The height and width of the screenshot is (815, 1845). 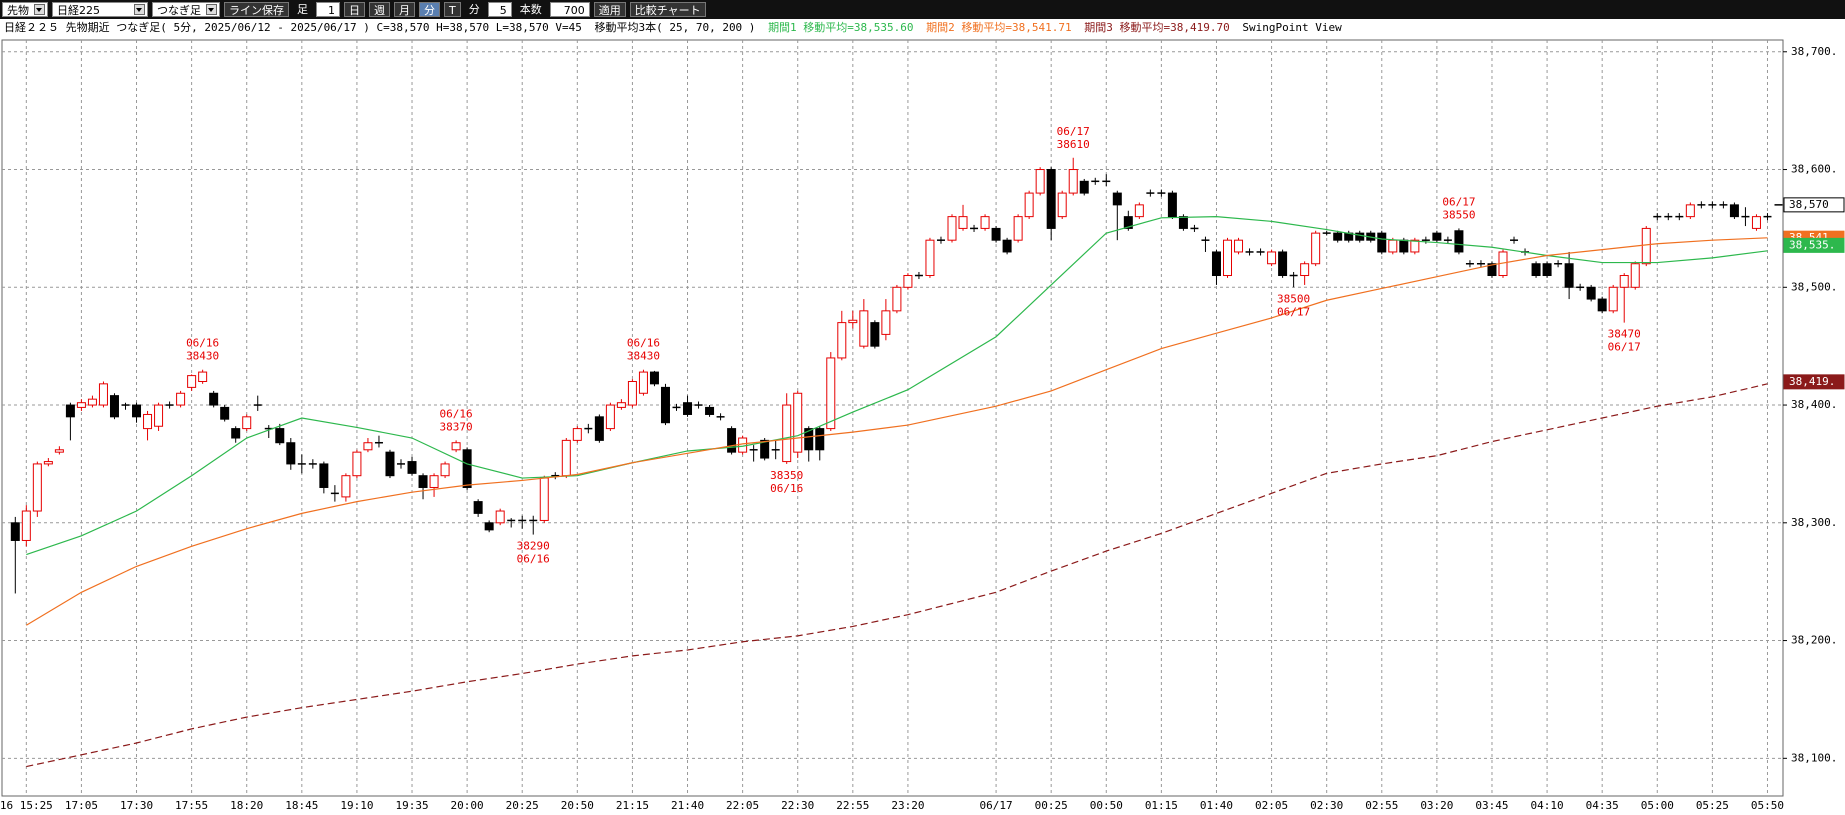 I want to click on price-tag-label: 38,419., so click(x=1812, y=381).